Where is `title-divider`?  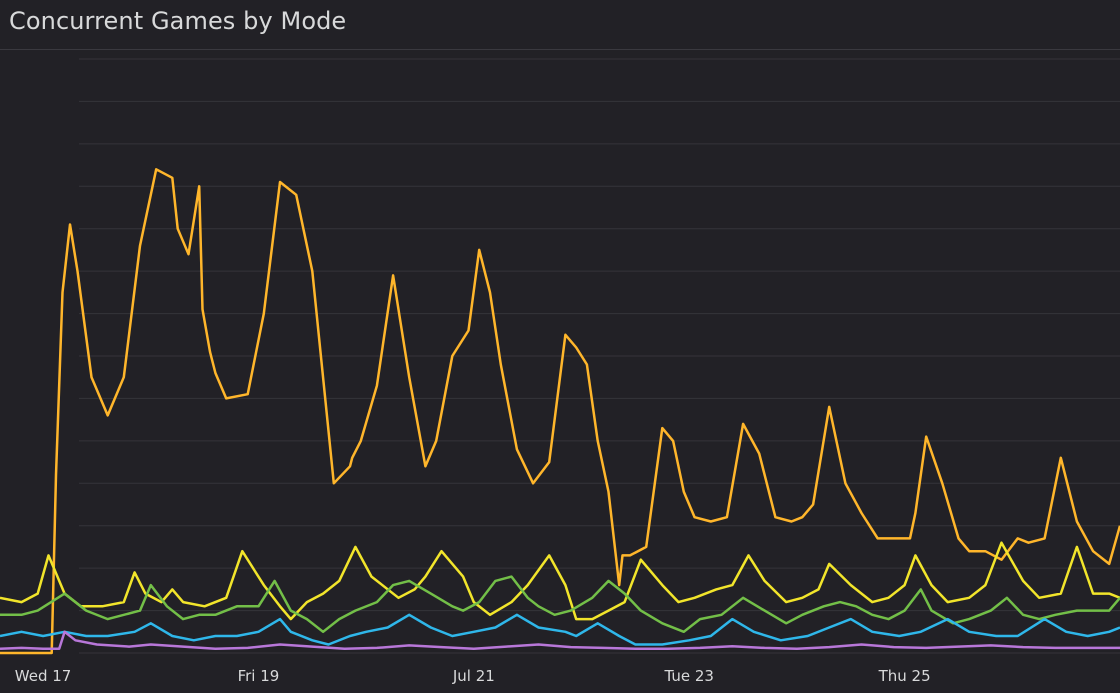 title-divider is located at coordinates (560, 49).